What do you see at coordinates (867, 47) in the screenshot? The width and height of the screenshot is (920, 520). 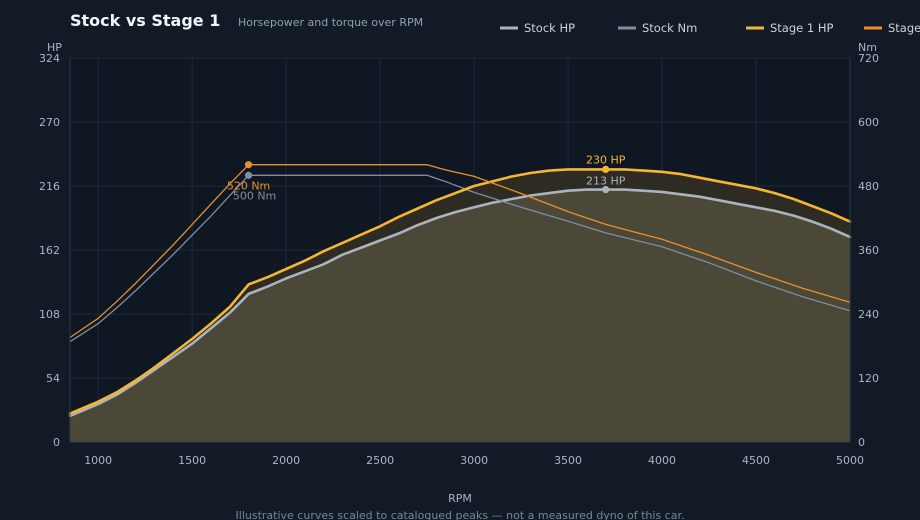 I see `y-axis-right-label: Nm` at bounding box center [867, 47].